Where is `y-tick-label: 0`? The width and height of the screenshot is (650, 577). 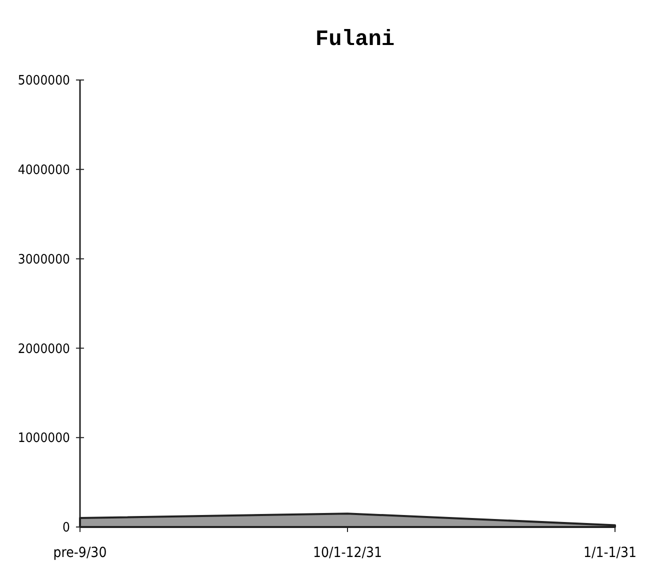
y-tick-label: 0 is located at coordinates (66, 528).